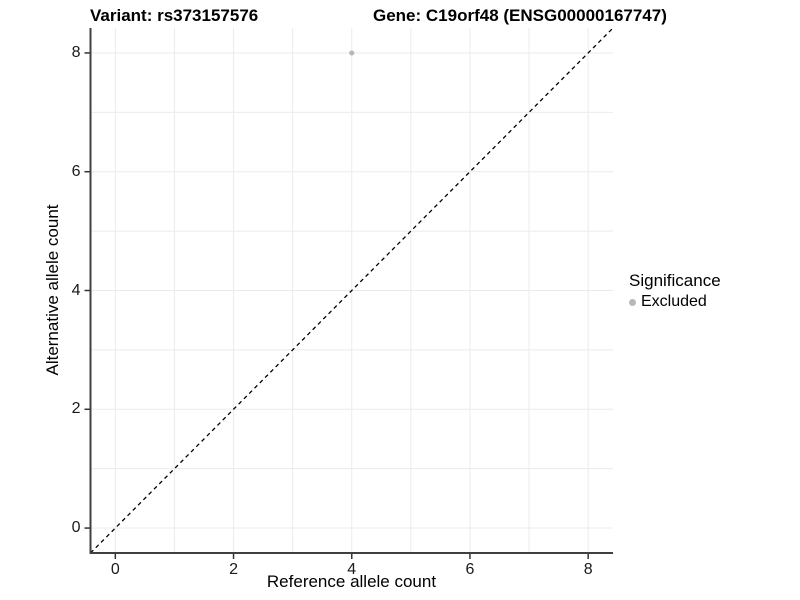 This screenshot has height=600, width=800. What do you see at coordinates (520, 15) in the screenshot?
I see `gene-title: Gene: C19orf48 (ENSG00000167747)` at bounding box center [520, 15].